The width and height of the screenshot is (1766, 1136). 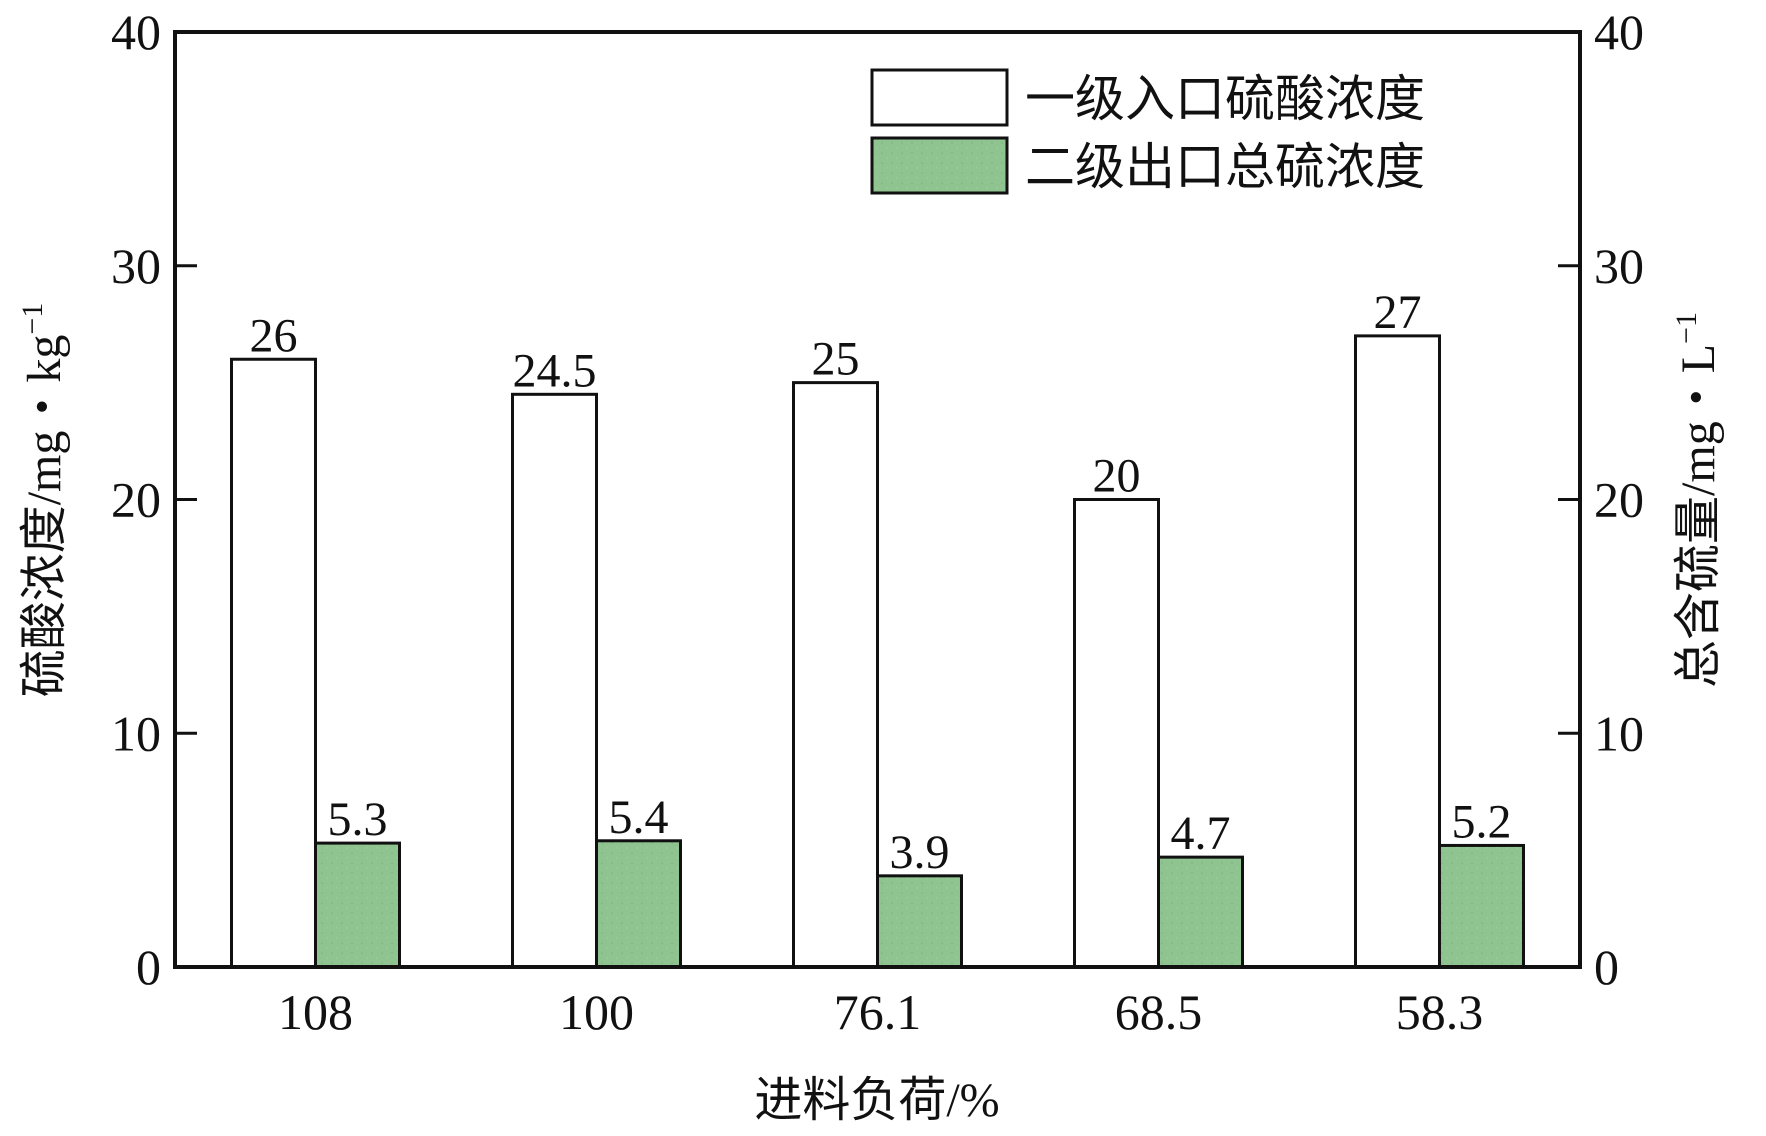 What do you see at coordinates (315, 1012) in the screenshot?
I see `x-tick-label-108: 108` at bounding box center [315, 1012].